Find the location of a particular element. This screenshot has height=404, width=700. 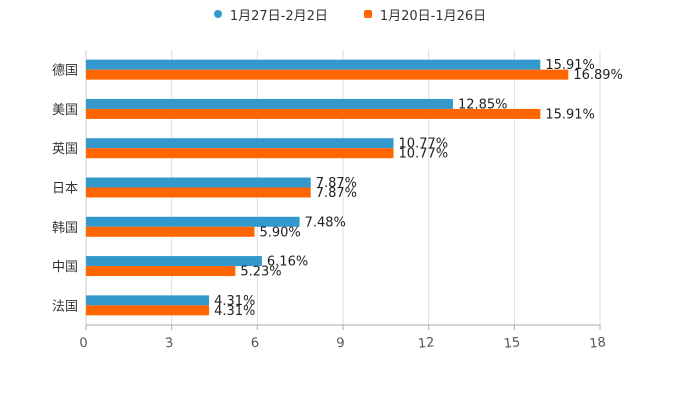

legend-item-series-1: 1月20日-1月26日 is located at coordinates (425, 14).